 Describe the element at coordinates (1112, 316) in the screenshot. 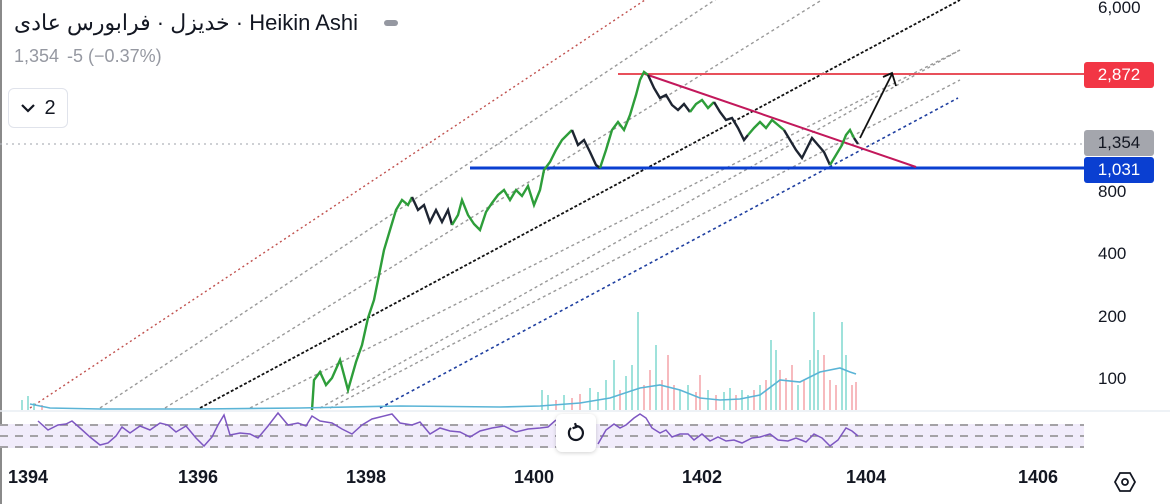

I see `price-tick: 200` at that location.